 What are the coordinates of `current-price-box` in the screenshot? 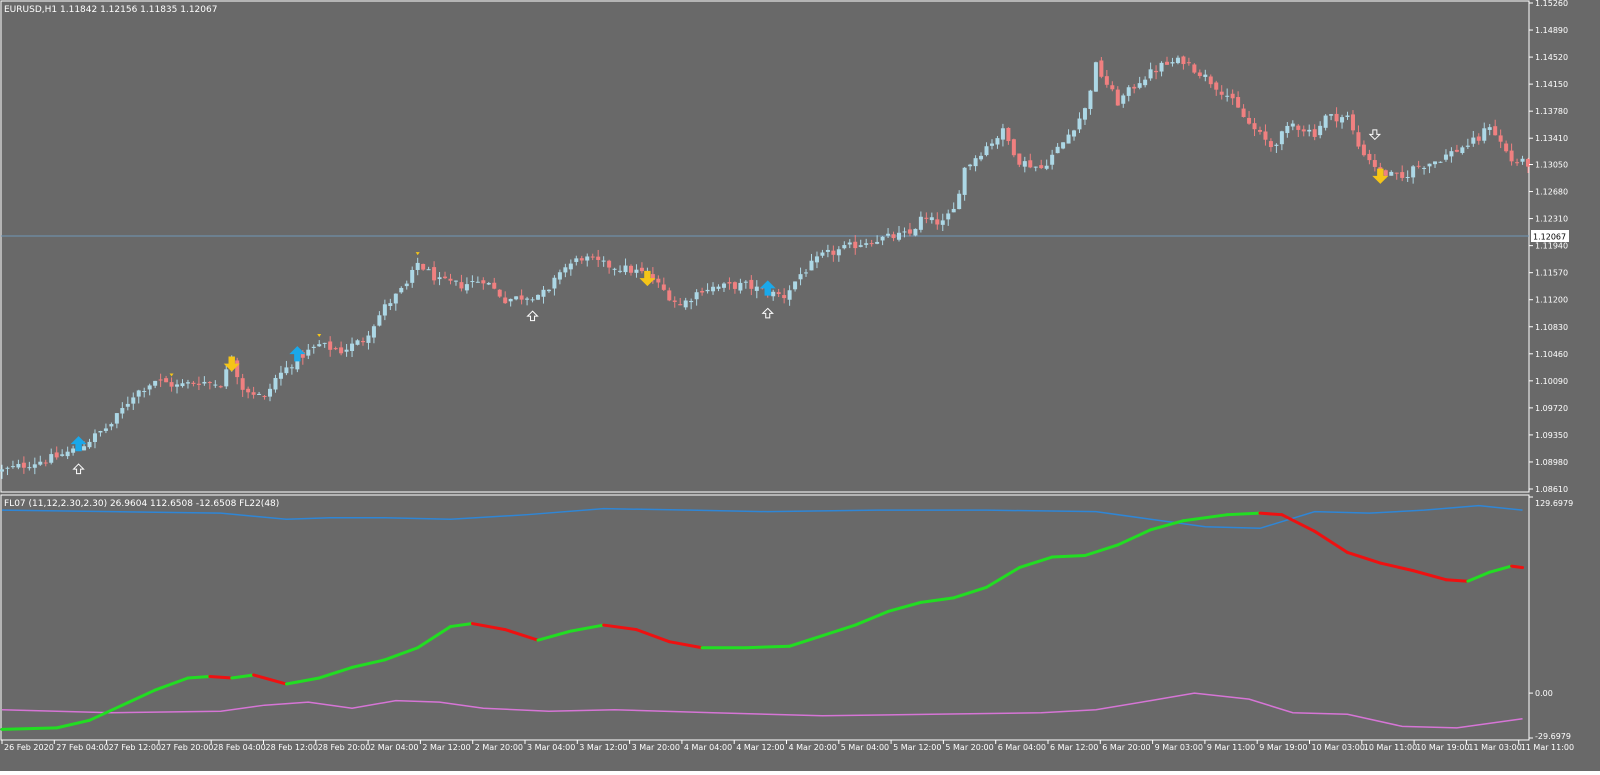 It's located at (1550, 236).